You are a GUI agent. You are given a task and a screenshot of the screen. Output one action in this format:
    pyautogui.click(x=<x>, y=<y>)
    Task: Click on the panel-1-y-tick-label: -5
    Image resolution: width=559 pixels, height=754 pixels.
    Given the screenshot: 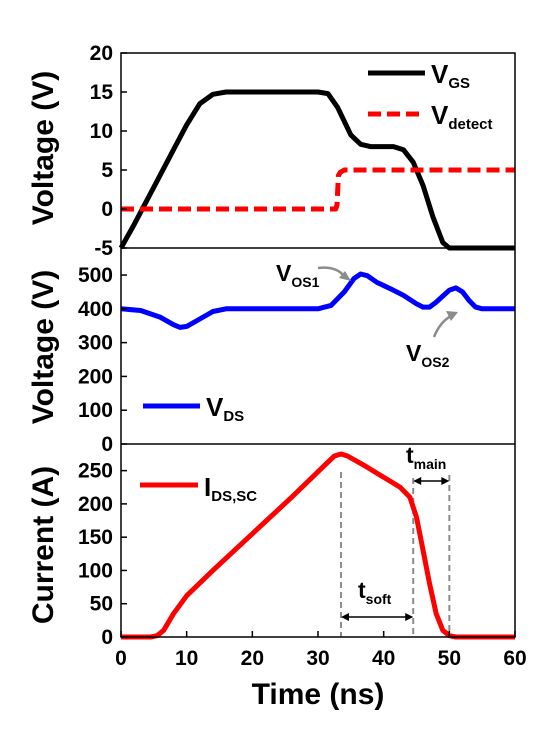 What is the action you would take?
    pyautogui.click(x=103, y=248)
    